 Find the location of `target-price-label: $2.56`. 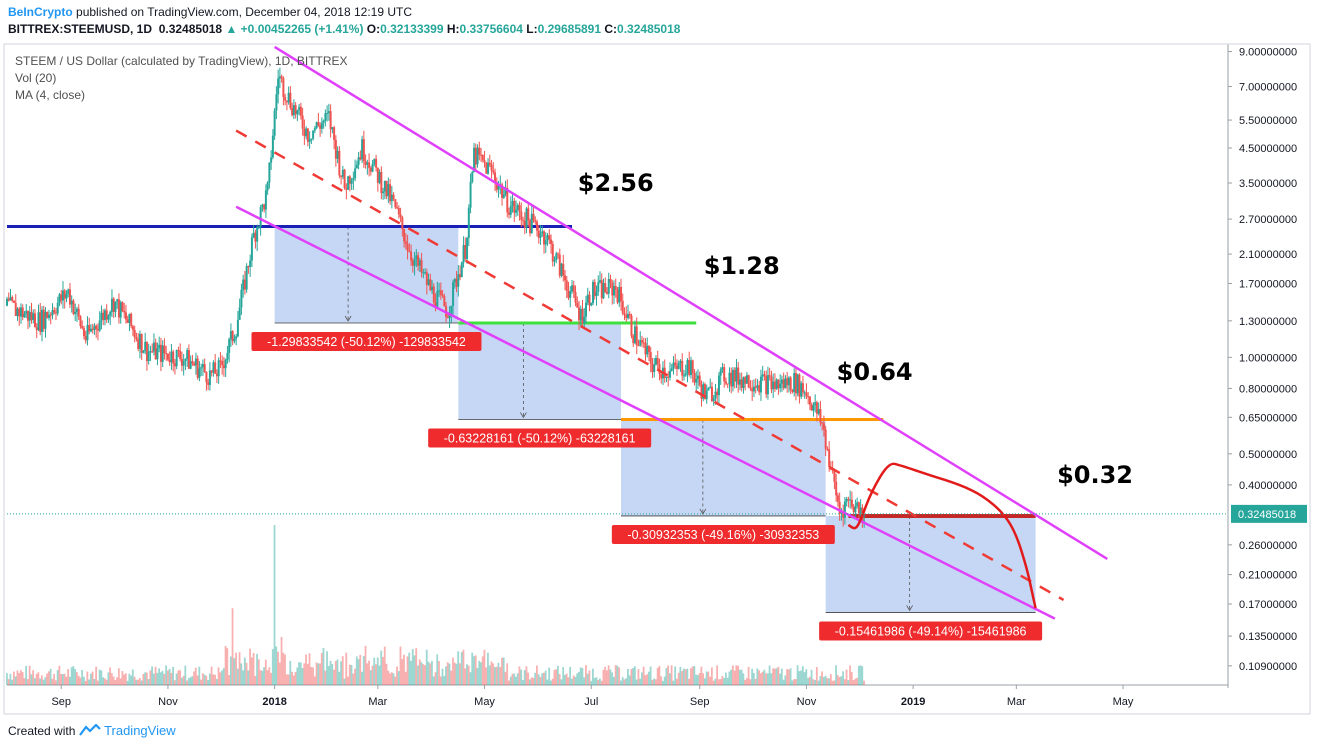

target-price-label: $2.56 is located at coordinates (616, 183).